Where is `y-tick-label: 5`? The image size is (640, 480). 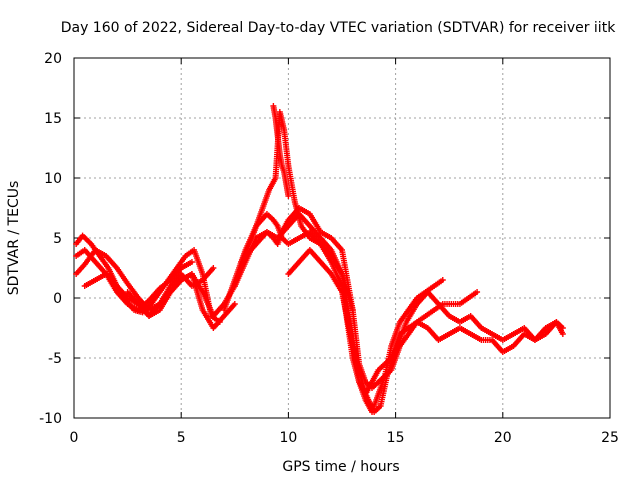
y-tick-label: 5 is located at coordinates (57, 239).